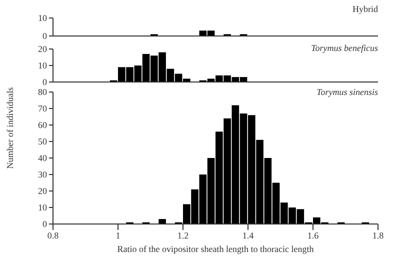 This screenshot has width=400, height=260. What do you see at coordinates (43, 158) in the screenshot?
I see `y-tick-label: 40` at bounding box center [43, 158].